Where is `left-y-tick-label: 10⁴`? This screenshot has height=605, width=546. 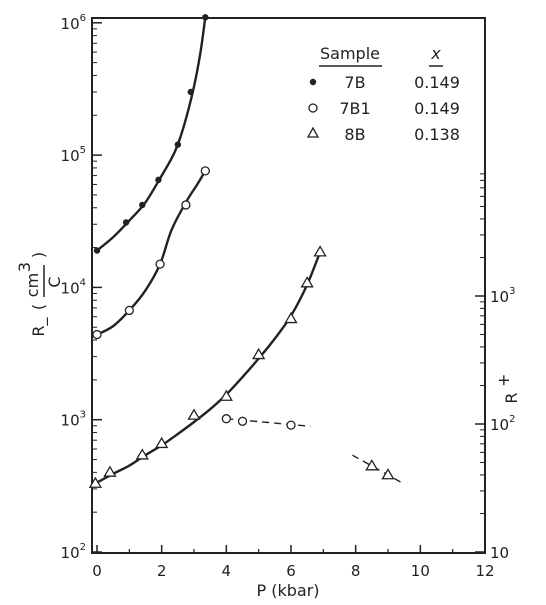 left-y-tick-label: 10⁴ is located at coordinates (73, 287).